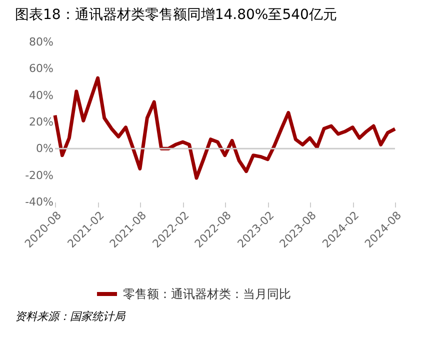 This screenshot has width=443, height=349. Describe the element at coordinates (176, 15) in the screenshot. I see `chart-title: 图表18：通讯器材类零售额同增14.80%至540亿元` at that location.